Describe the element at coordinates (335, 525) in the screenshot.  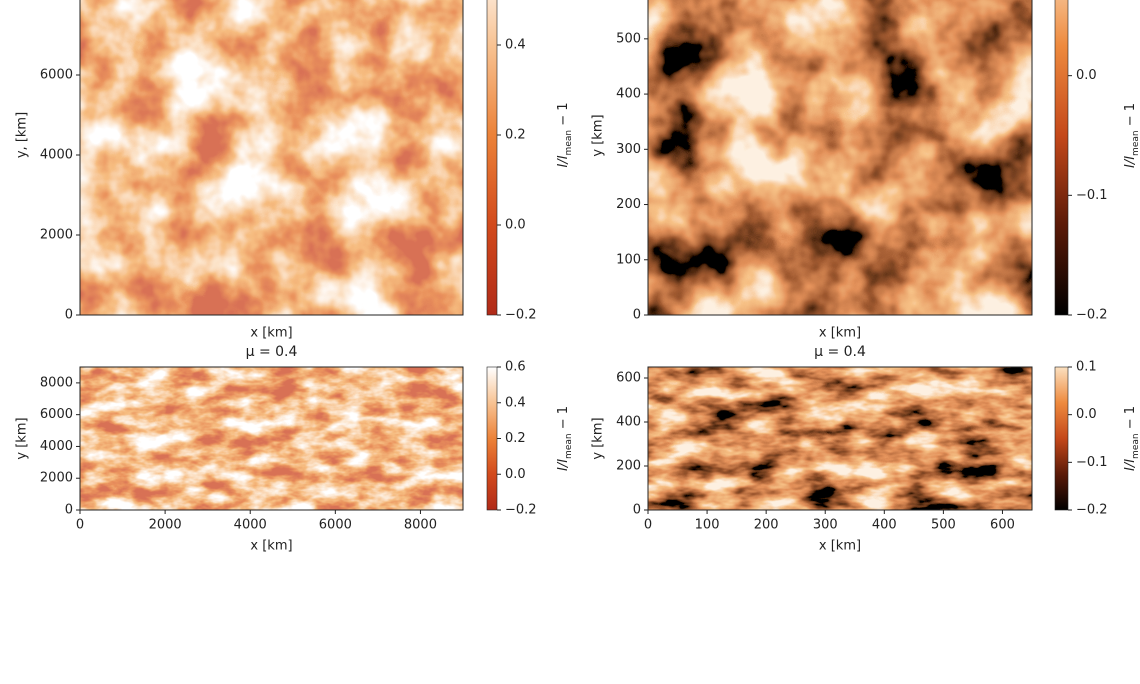
I see `x-tick-label: 6000` at that location.